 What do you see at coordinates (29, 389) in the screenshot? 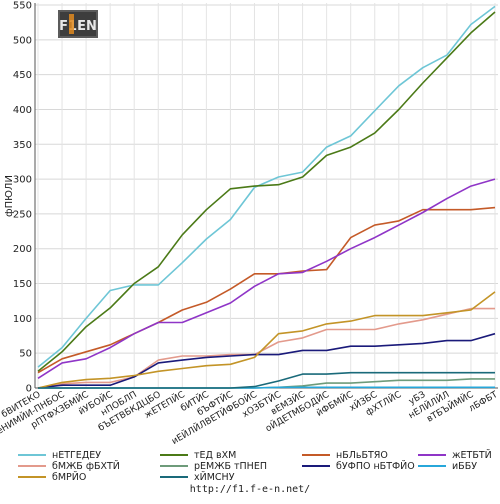
I see `y-tick-label: 0` at bounding box center [29, 389].